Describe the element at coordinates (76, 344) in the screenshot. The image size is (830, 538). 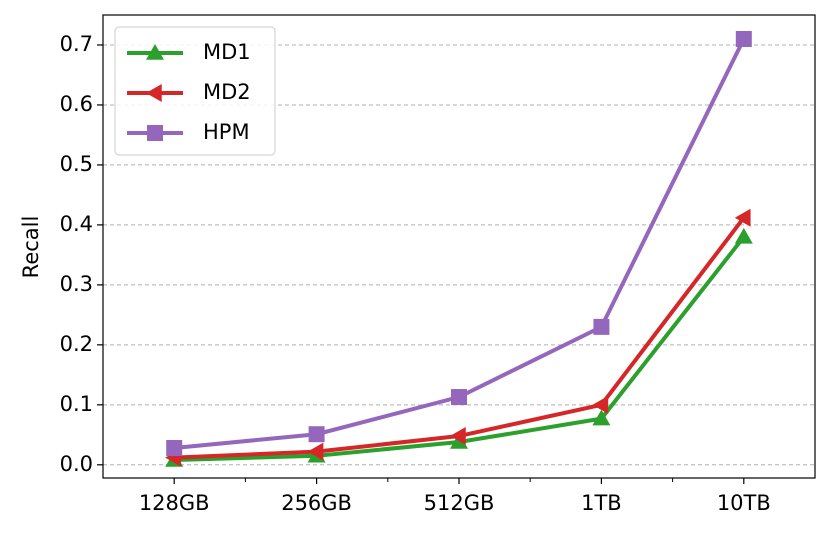
I see `y-tick-label: 0.2` at that location.